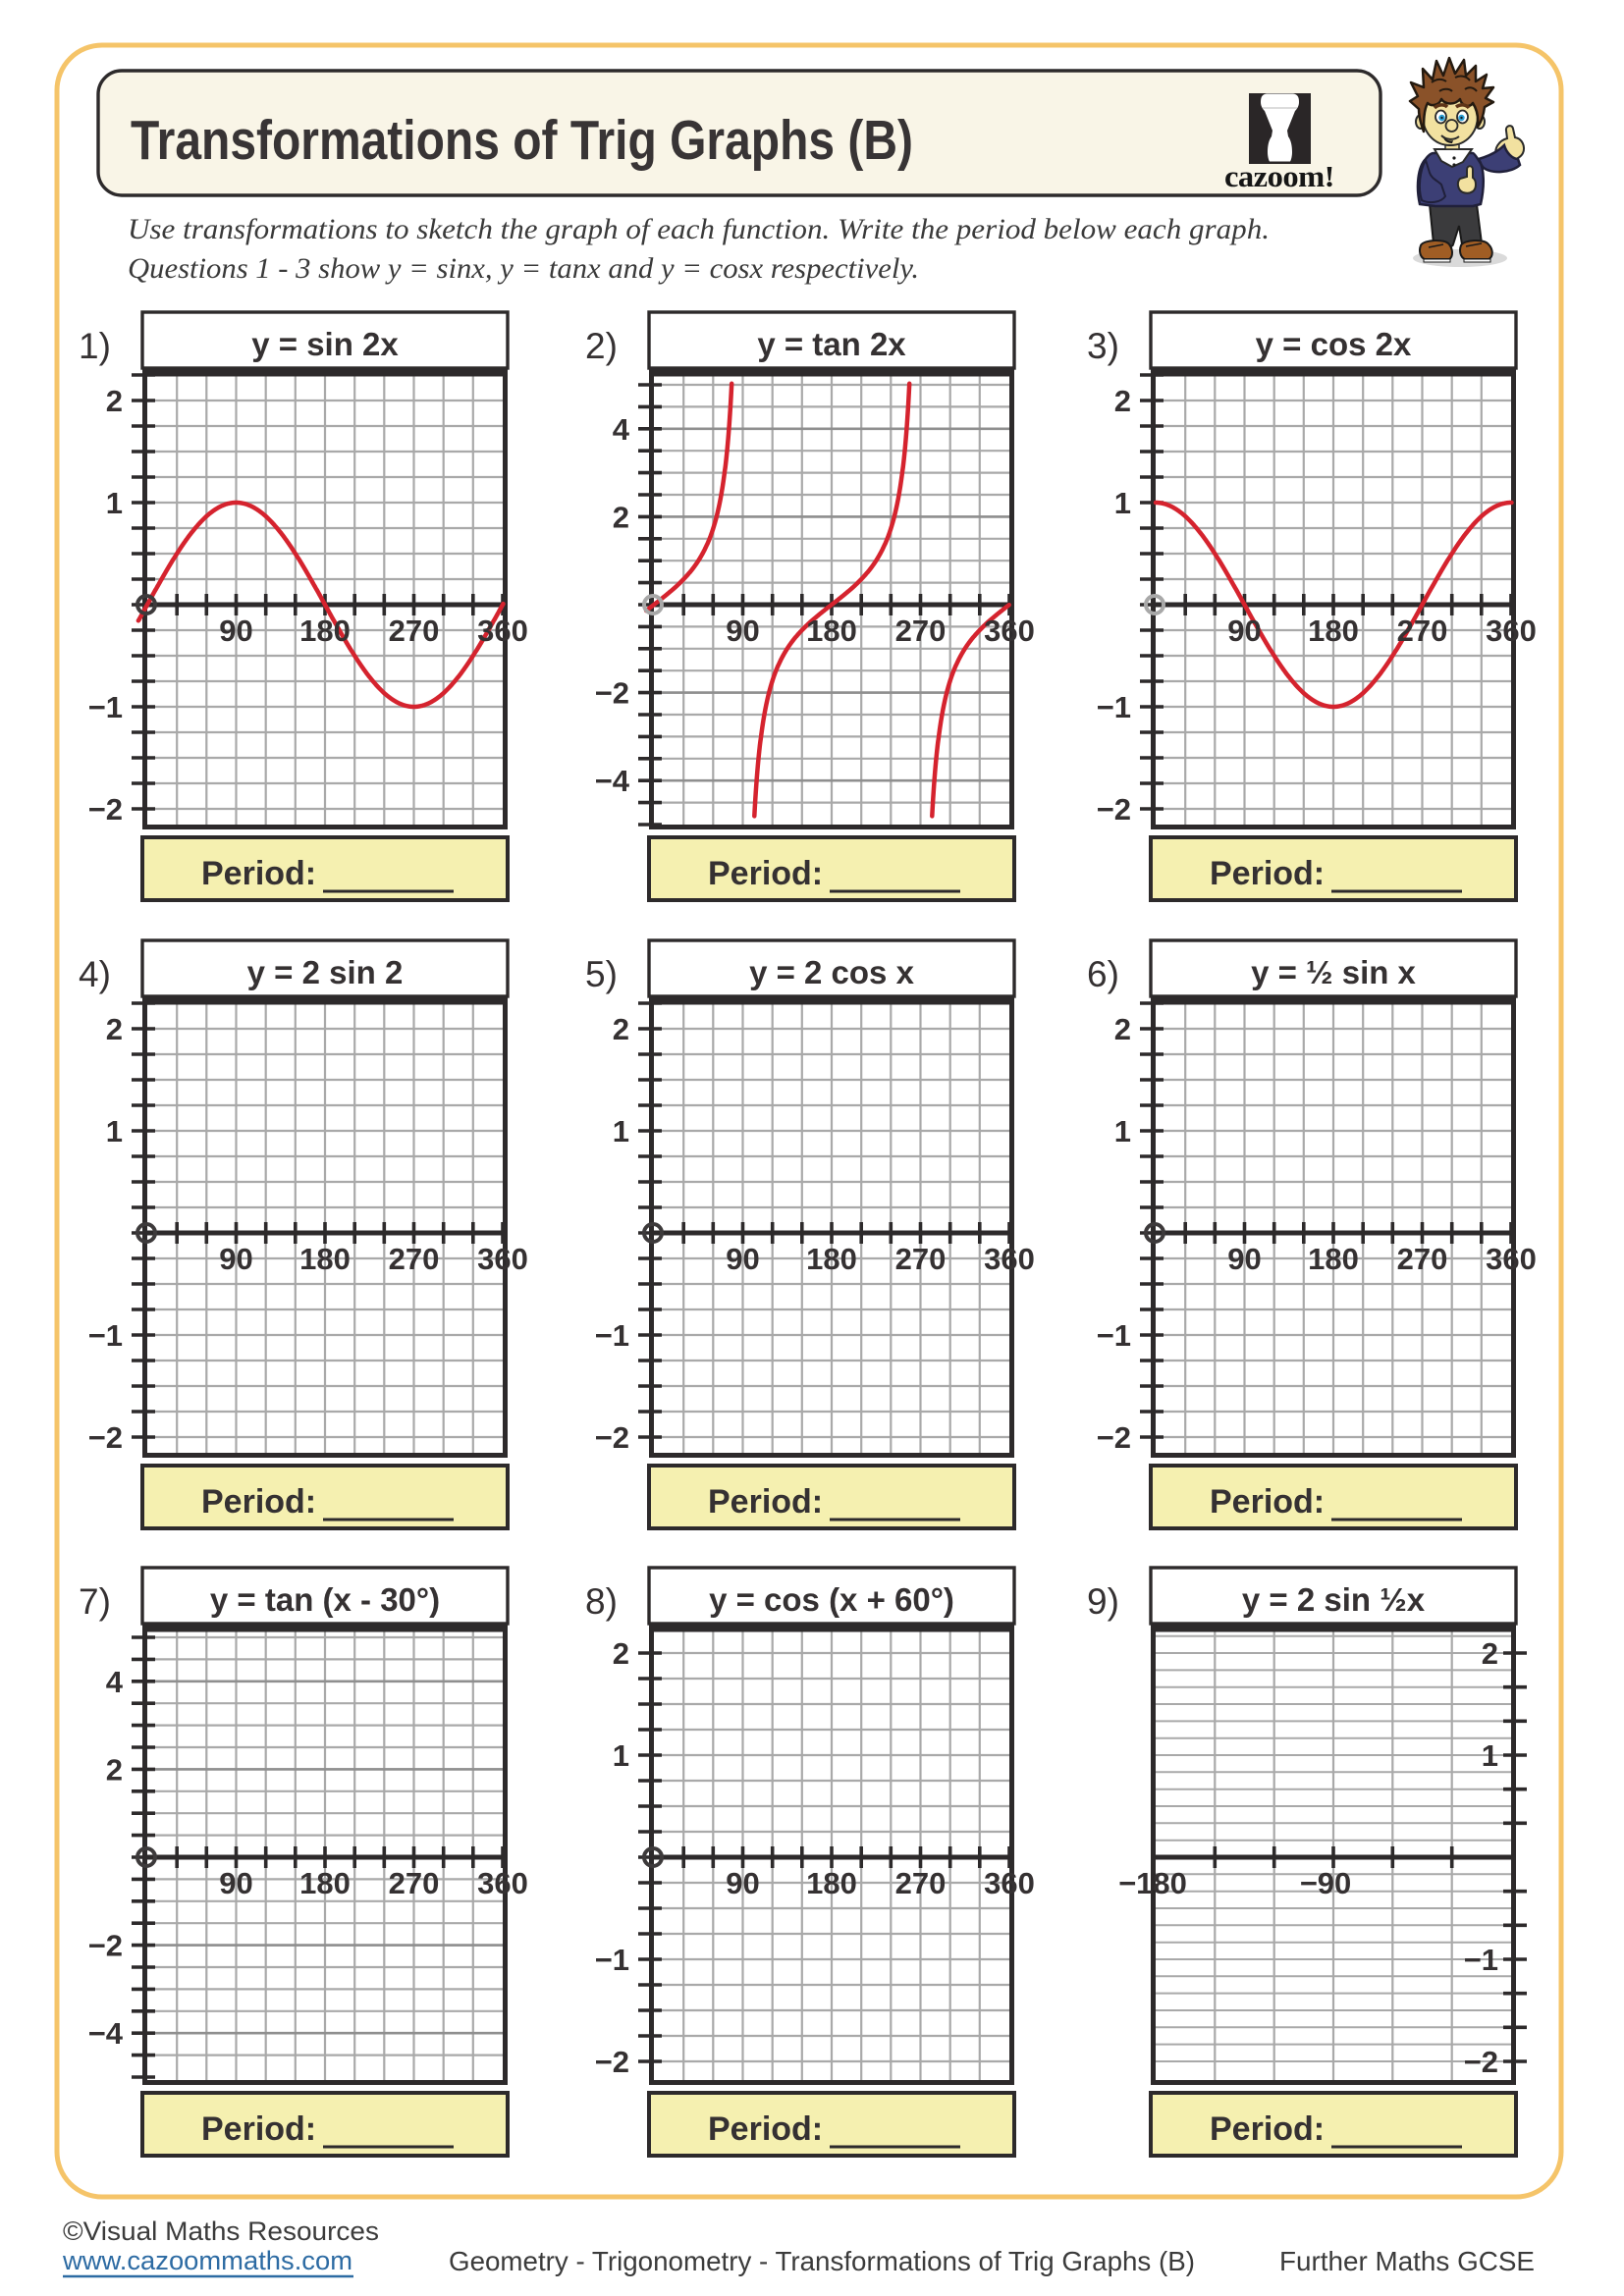  What do you see at coordinates (601, 974) in the screenshot?
I see `svg-text: 5)` at bounding box center [601, 974].